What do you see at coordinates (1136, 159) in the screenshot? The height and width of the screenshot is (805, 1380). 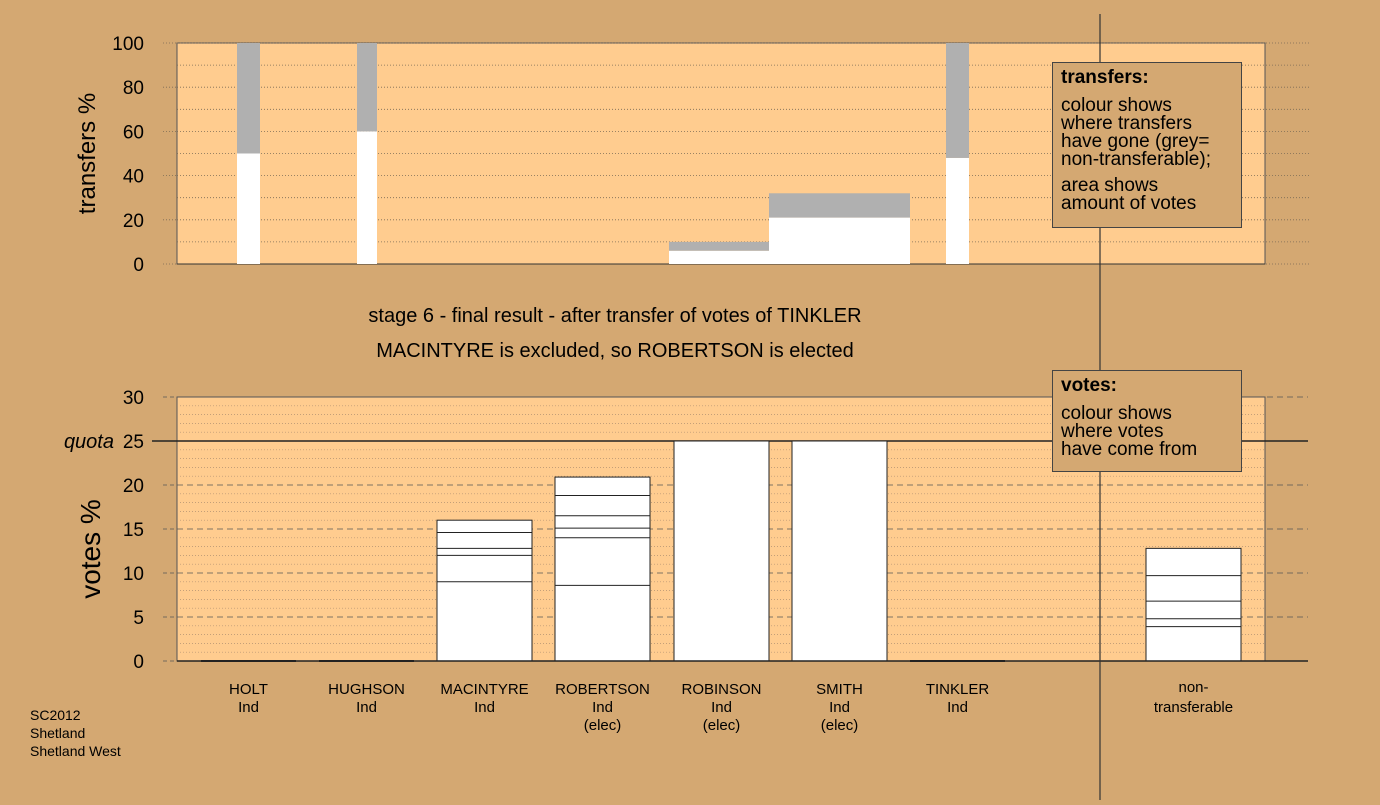 I see `legend-line: non-transferable);` at bounding box center [1136, 159].